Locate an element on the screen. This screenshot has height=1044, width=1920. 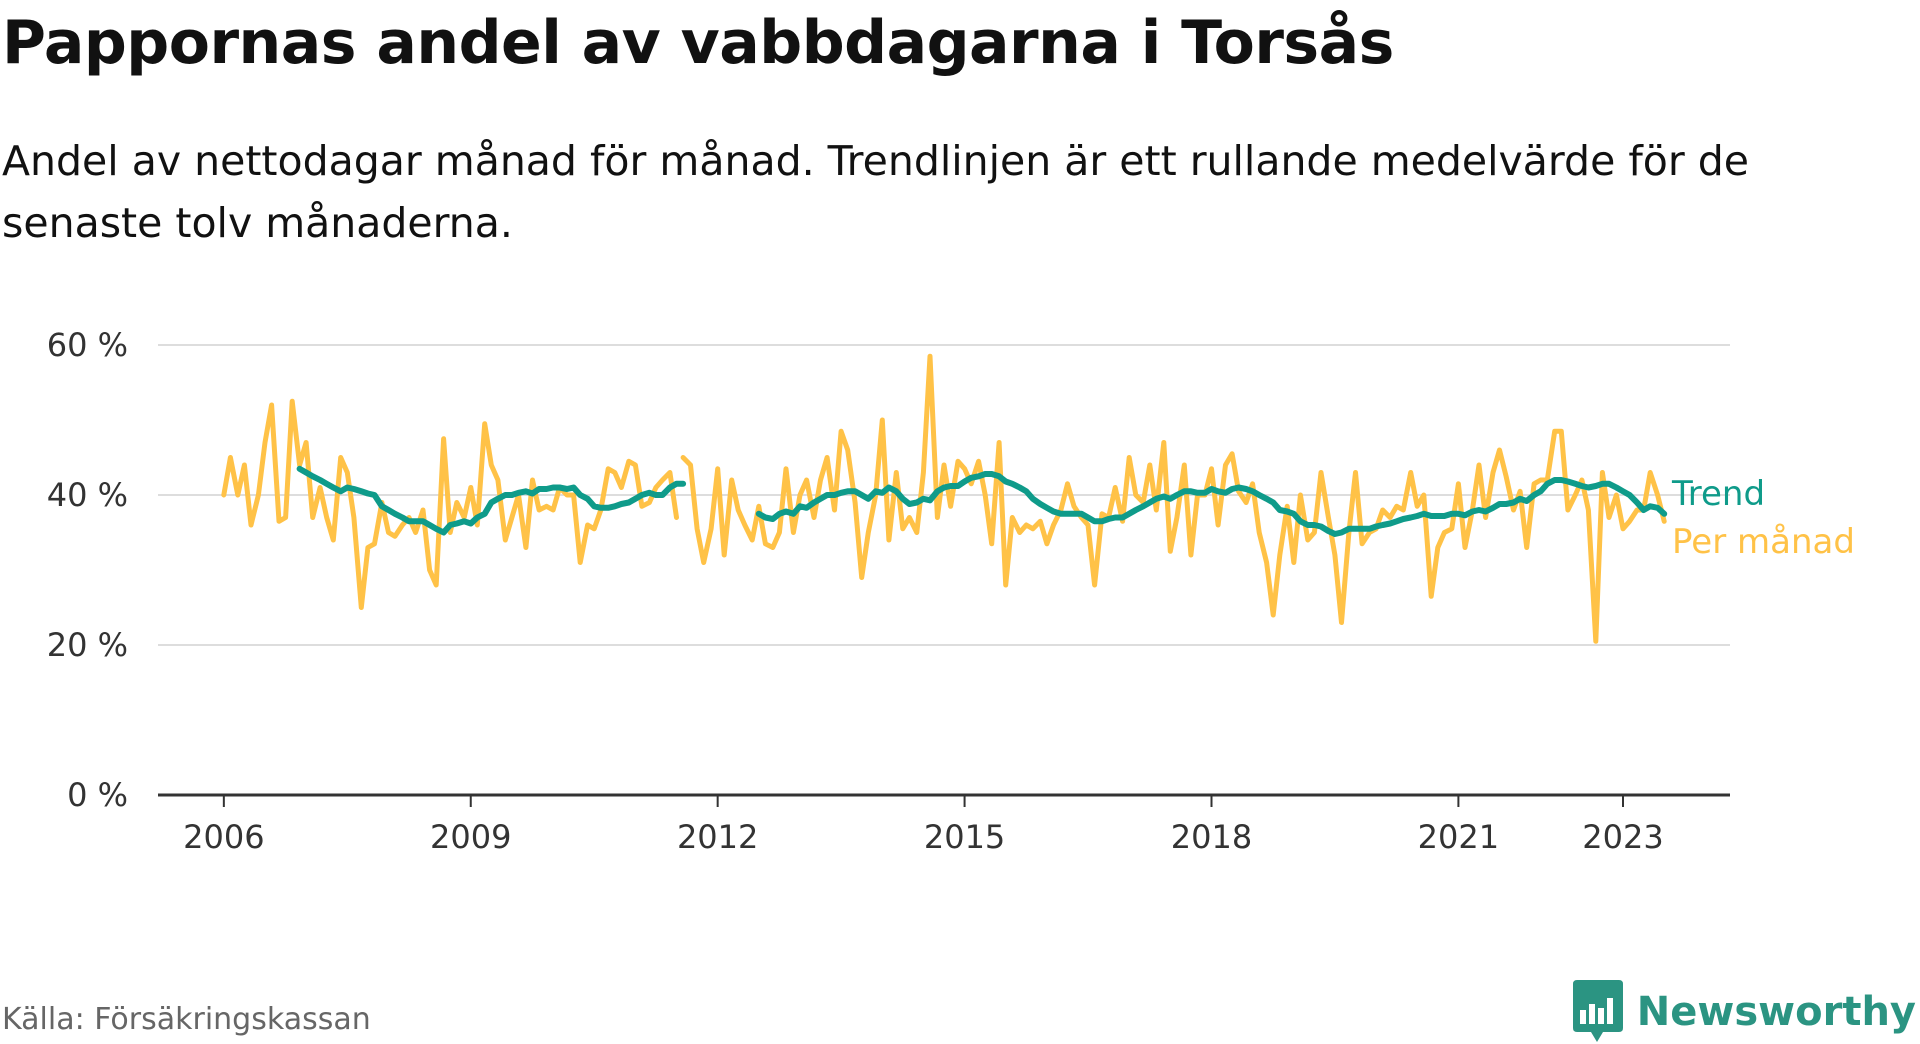
brand-logo: Newsworthy is located at coordinates (1744, 1012).